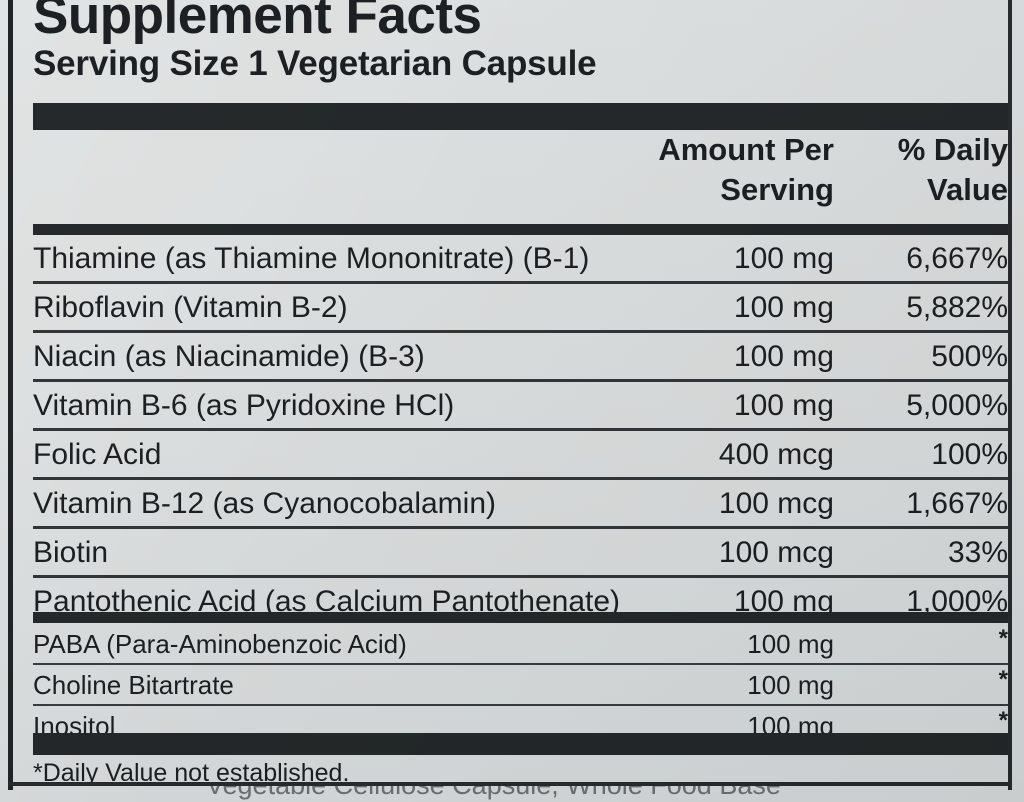 The image size is (1024, 802). What do you see at coordinates (190, 307) in the screenshot?
I see `nutrient-name: Riboflavin (Vitamin B-2)` at bounding box center [190, 307].